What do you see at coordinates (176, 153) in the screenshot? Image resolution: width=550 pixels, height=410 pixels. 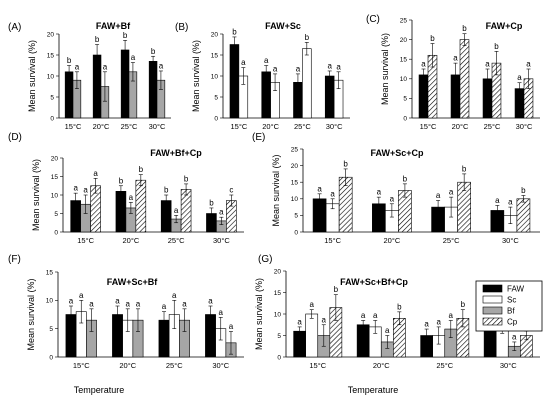 I see `panel-title: FAW+Bf+Cp` at bounding box center [176, 153].